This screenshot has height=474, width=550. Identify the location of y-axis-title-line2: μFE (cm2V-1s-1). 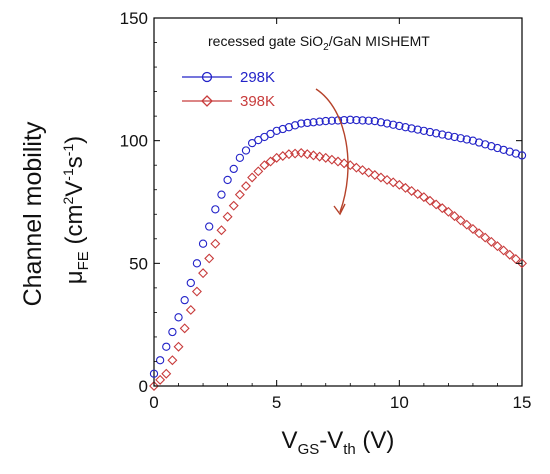
(76, 210).